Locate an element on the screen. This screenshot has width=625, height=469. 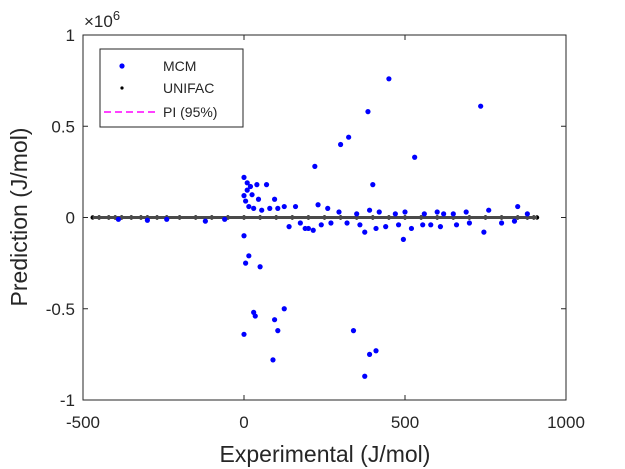
y-tick-label: 1 is located at coordinates (70, 35).